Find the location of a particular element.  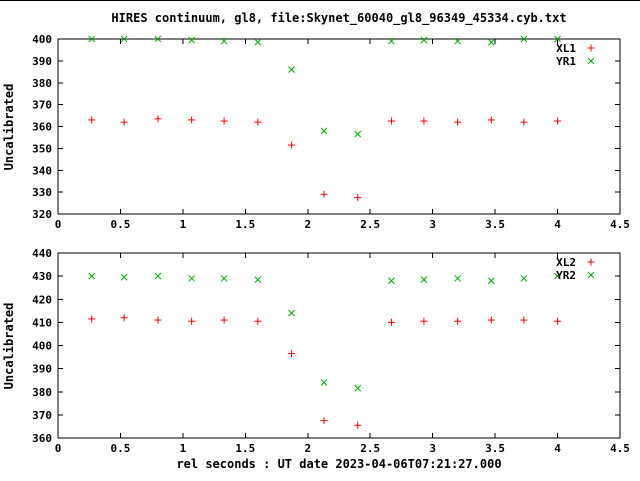

x-tick-label: 4 is located at coordinates (557, 448).